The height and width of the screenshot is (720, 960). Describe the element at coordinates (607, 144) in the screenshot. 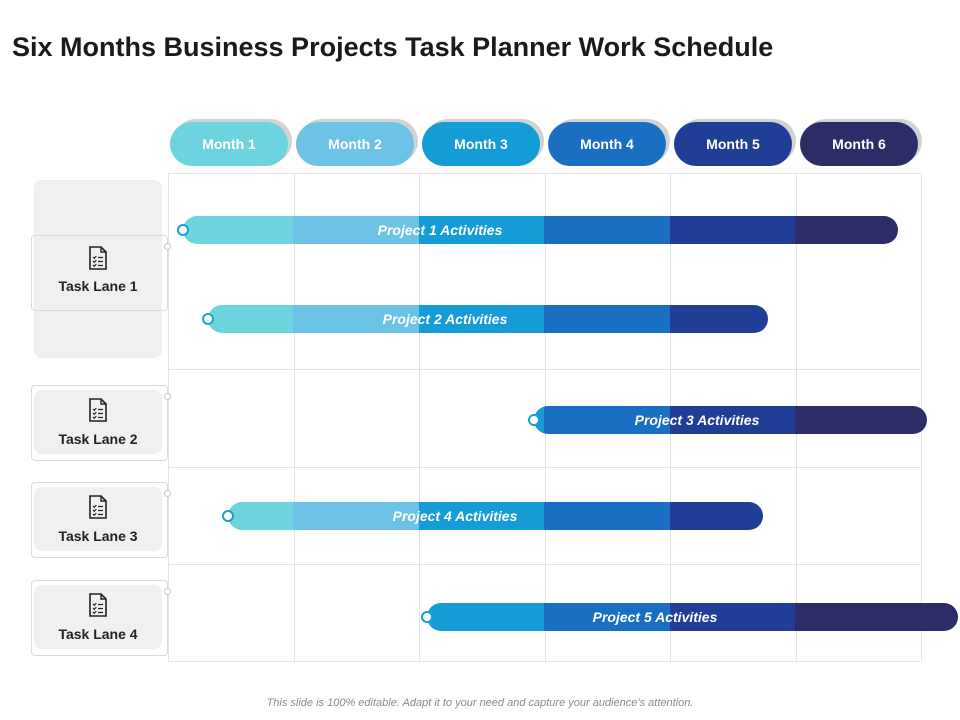

I see `month-4-header: Month 4` at that location.